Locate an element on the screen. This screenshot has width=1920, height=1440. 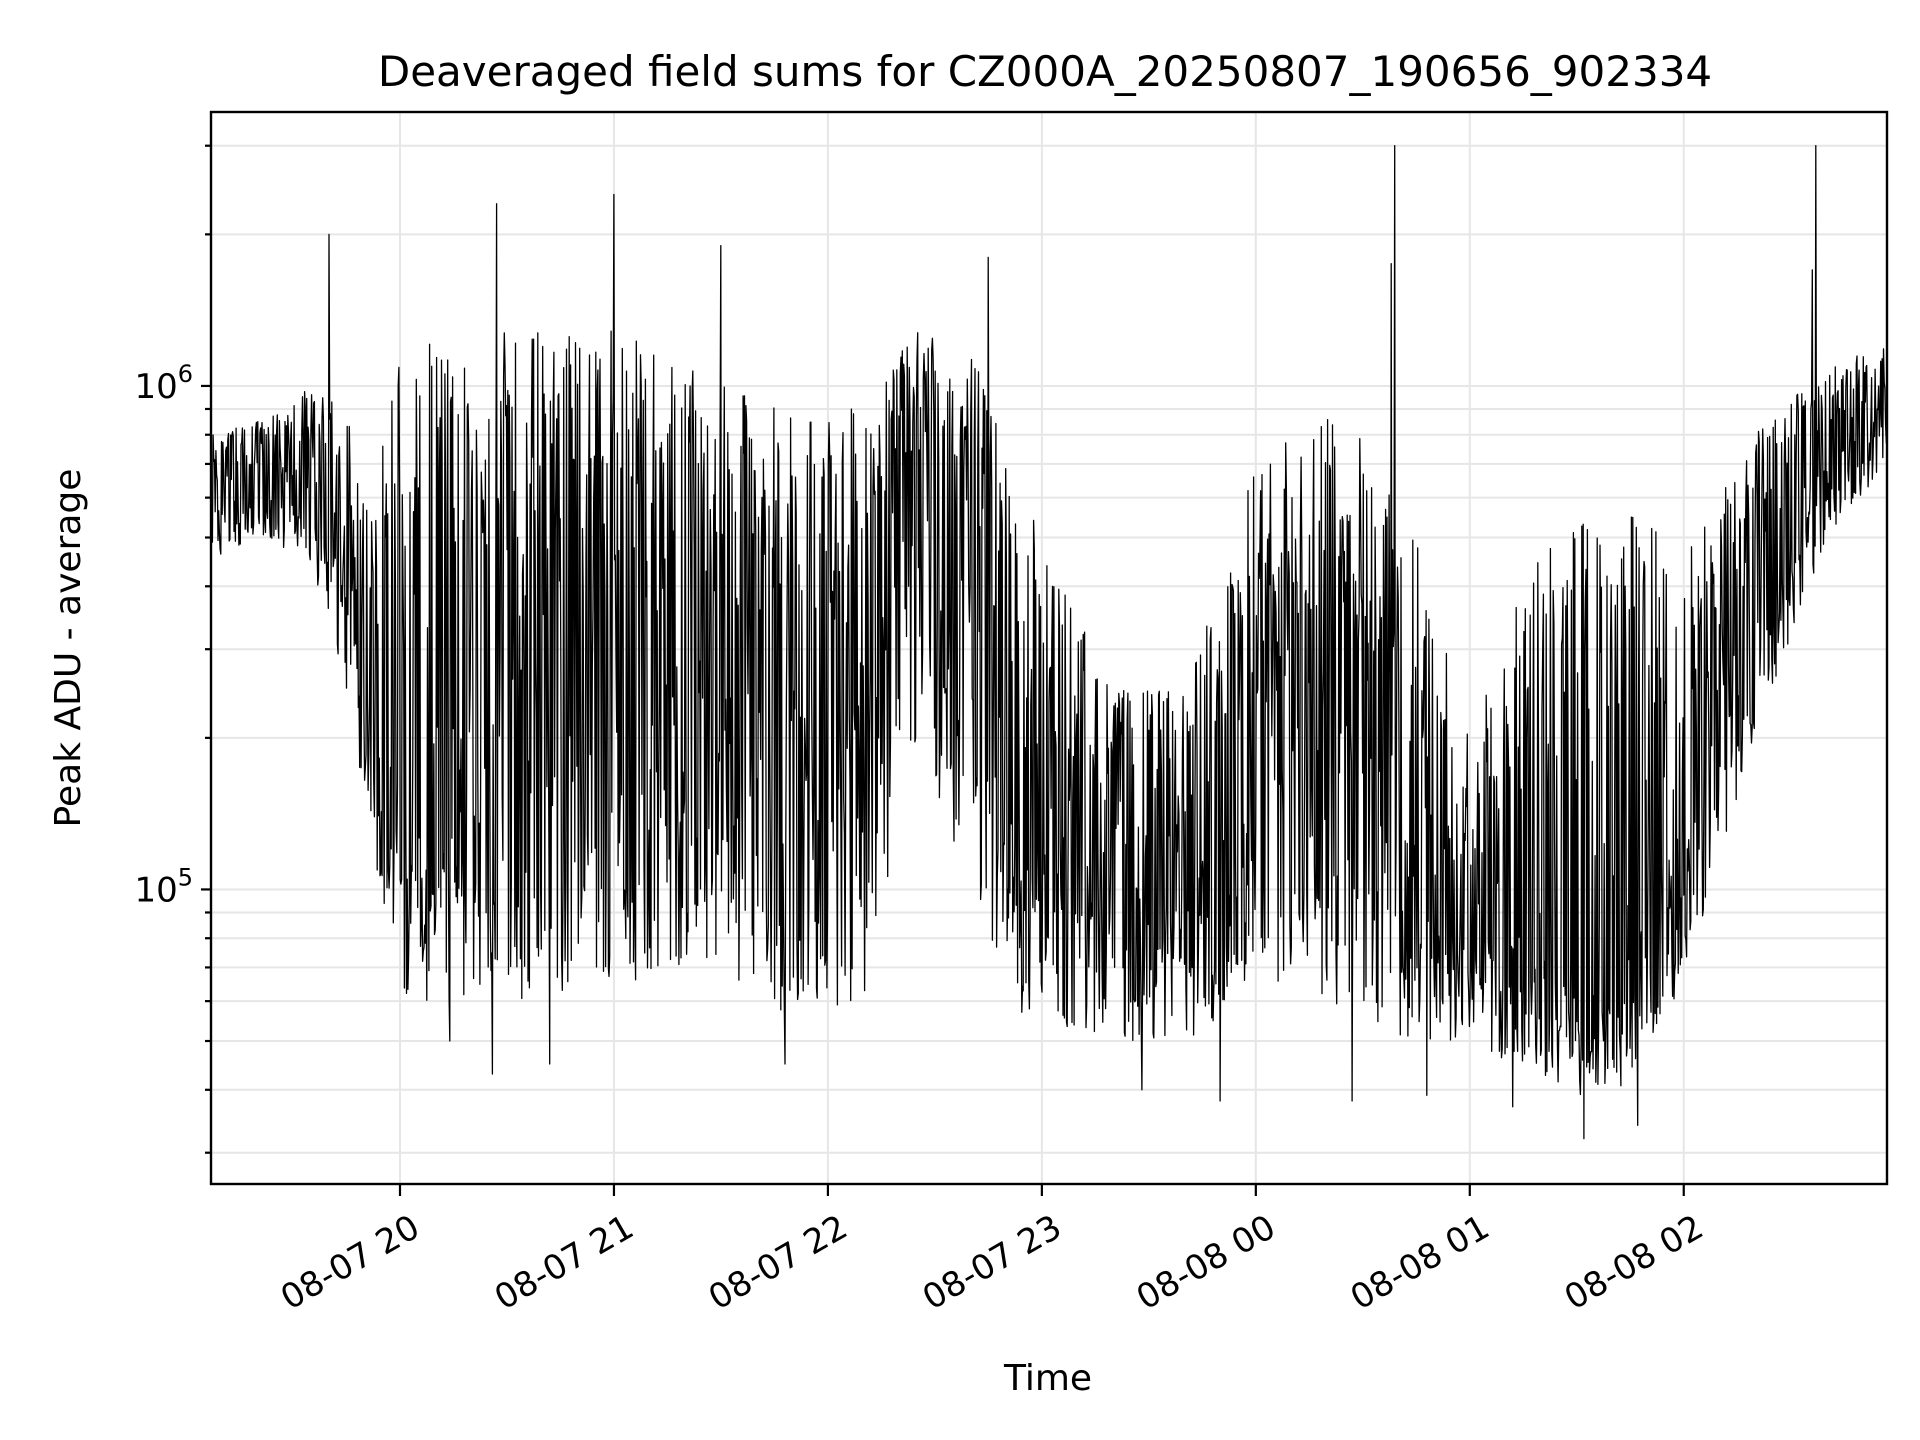
x-tick-label: 08-07 21 is located at coordinates (564, 1262).